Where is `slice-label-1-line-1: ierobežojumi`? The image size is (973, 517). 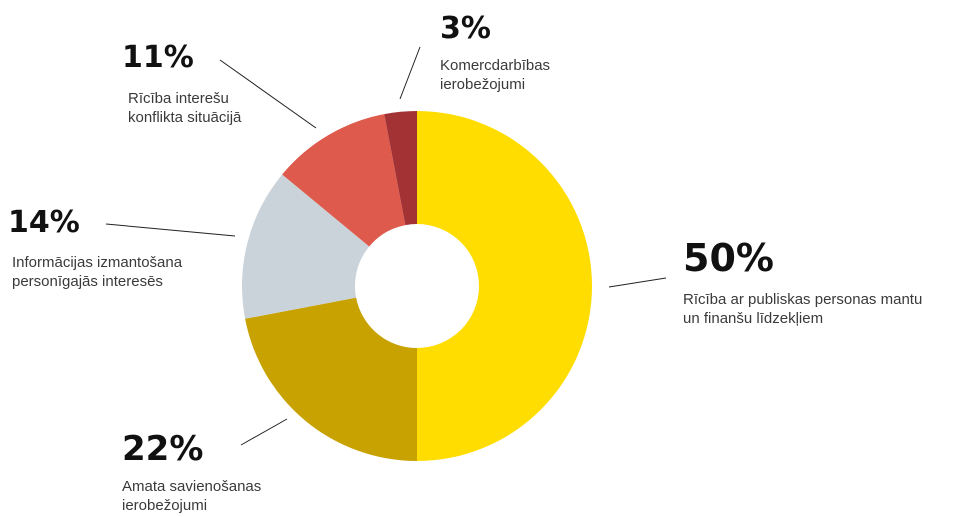
slice-label-1-line-1: ierobežojumi is located at coordinates (164, 505).